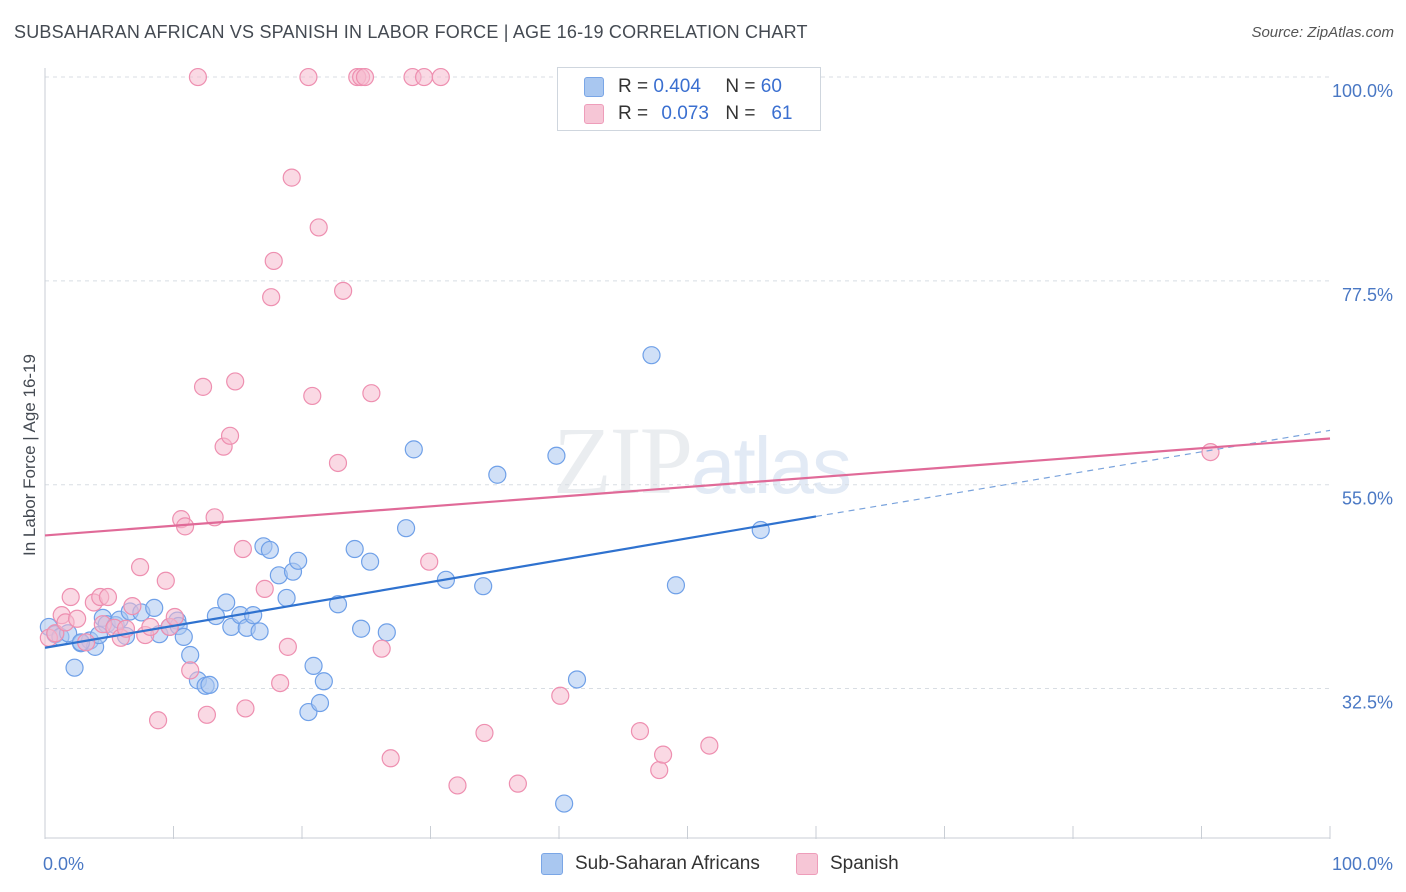 This screenshot has width=1406, height=892. What do you see at coordinates (1322, 32) in the screenshot?
I see `source-credit: Source: ZipAtlas.com` at bounding box center [1322, 32].